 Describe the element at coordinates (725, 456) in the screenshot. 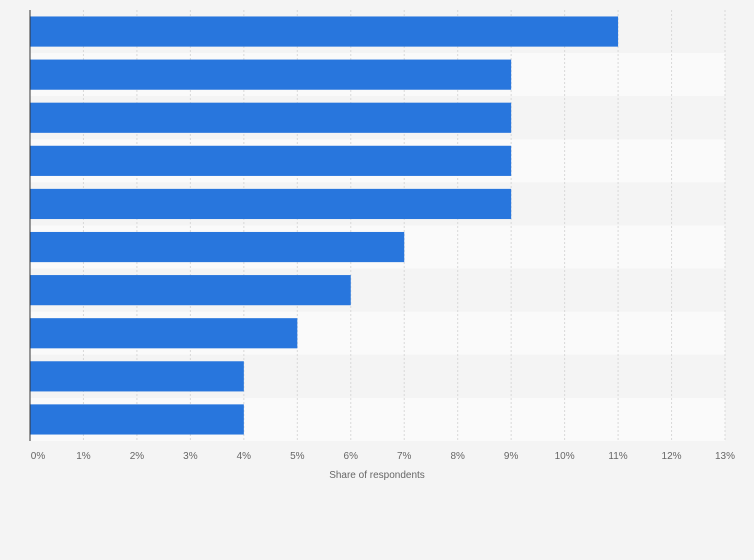

I see `x-tick-label: 13%` at that location.